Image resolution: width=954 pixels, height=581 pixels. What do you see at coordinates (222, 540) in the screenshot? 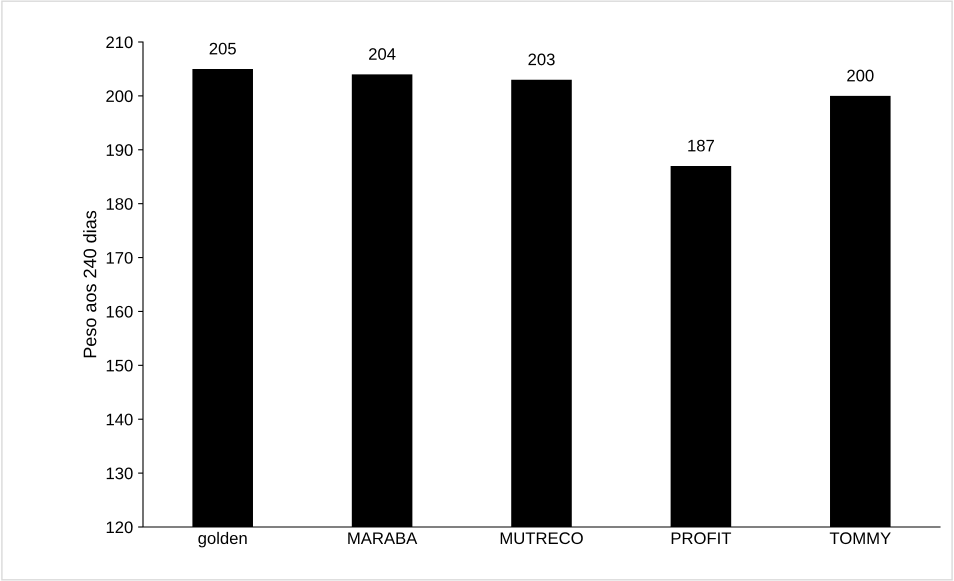
I see `x-tick-label: golden` at bounding box center [222, 540].